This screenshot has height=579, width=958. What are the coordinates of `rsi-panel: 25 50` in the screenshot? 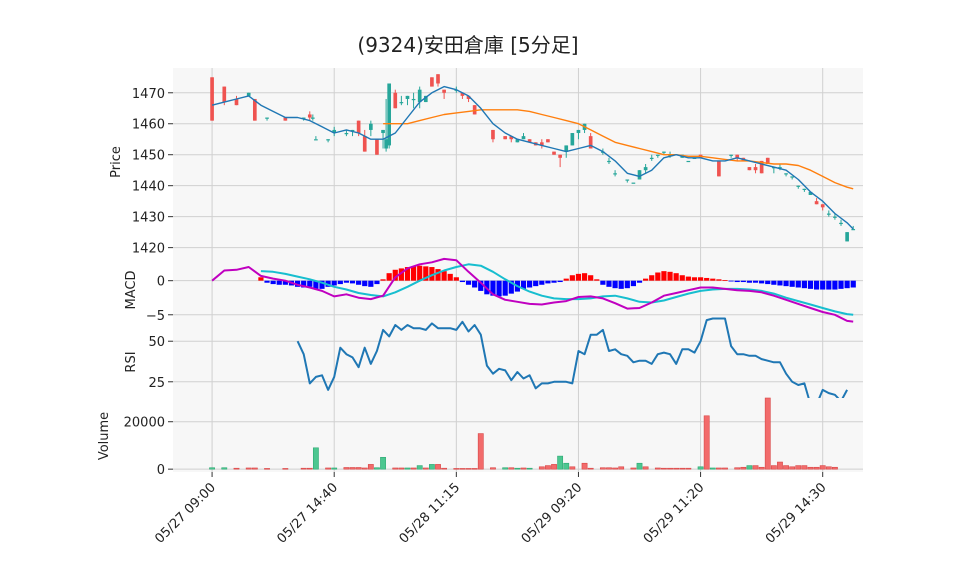 It's located at (505, 361).